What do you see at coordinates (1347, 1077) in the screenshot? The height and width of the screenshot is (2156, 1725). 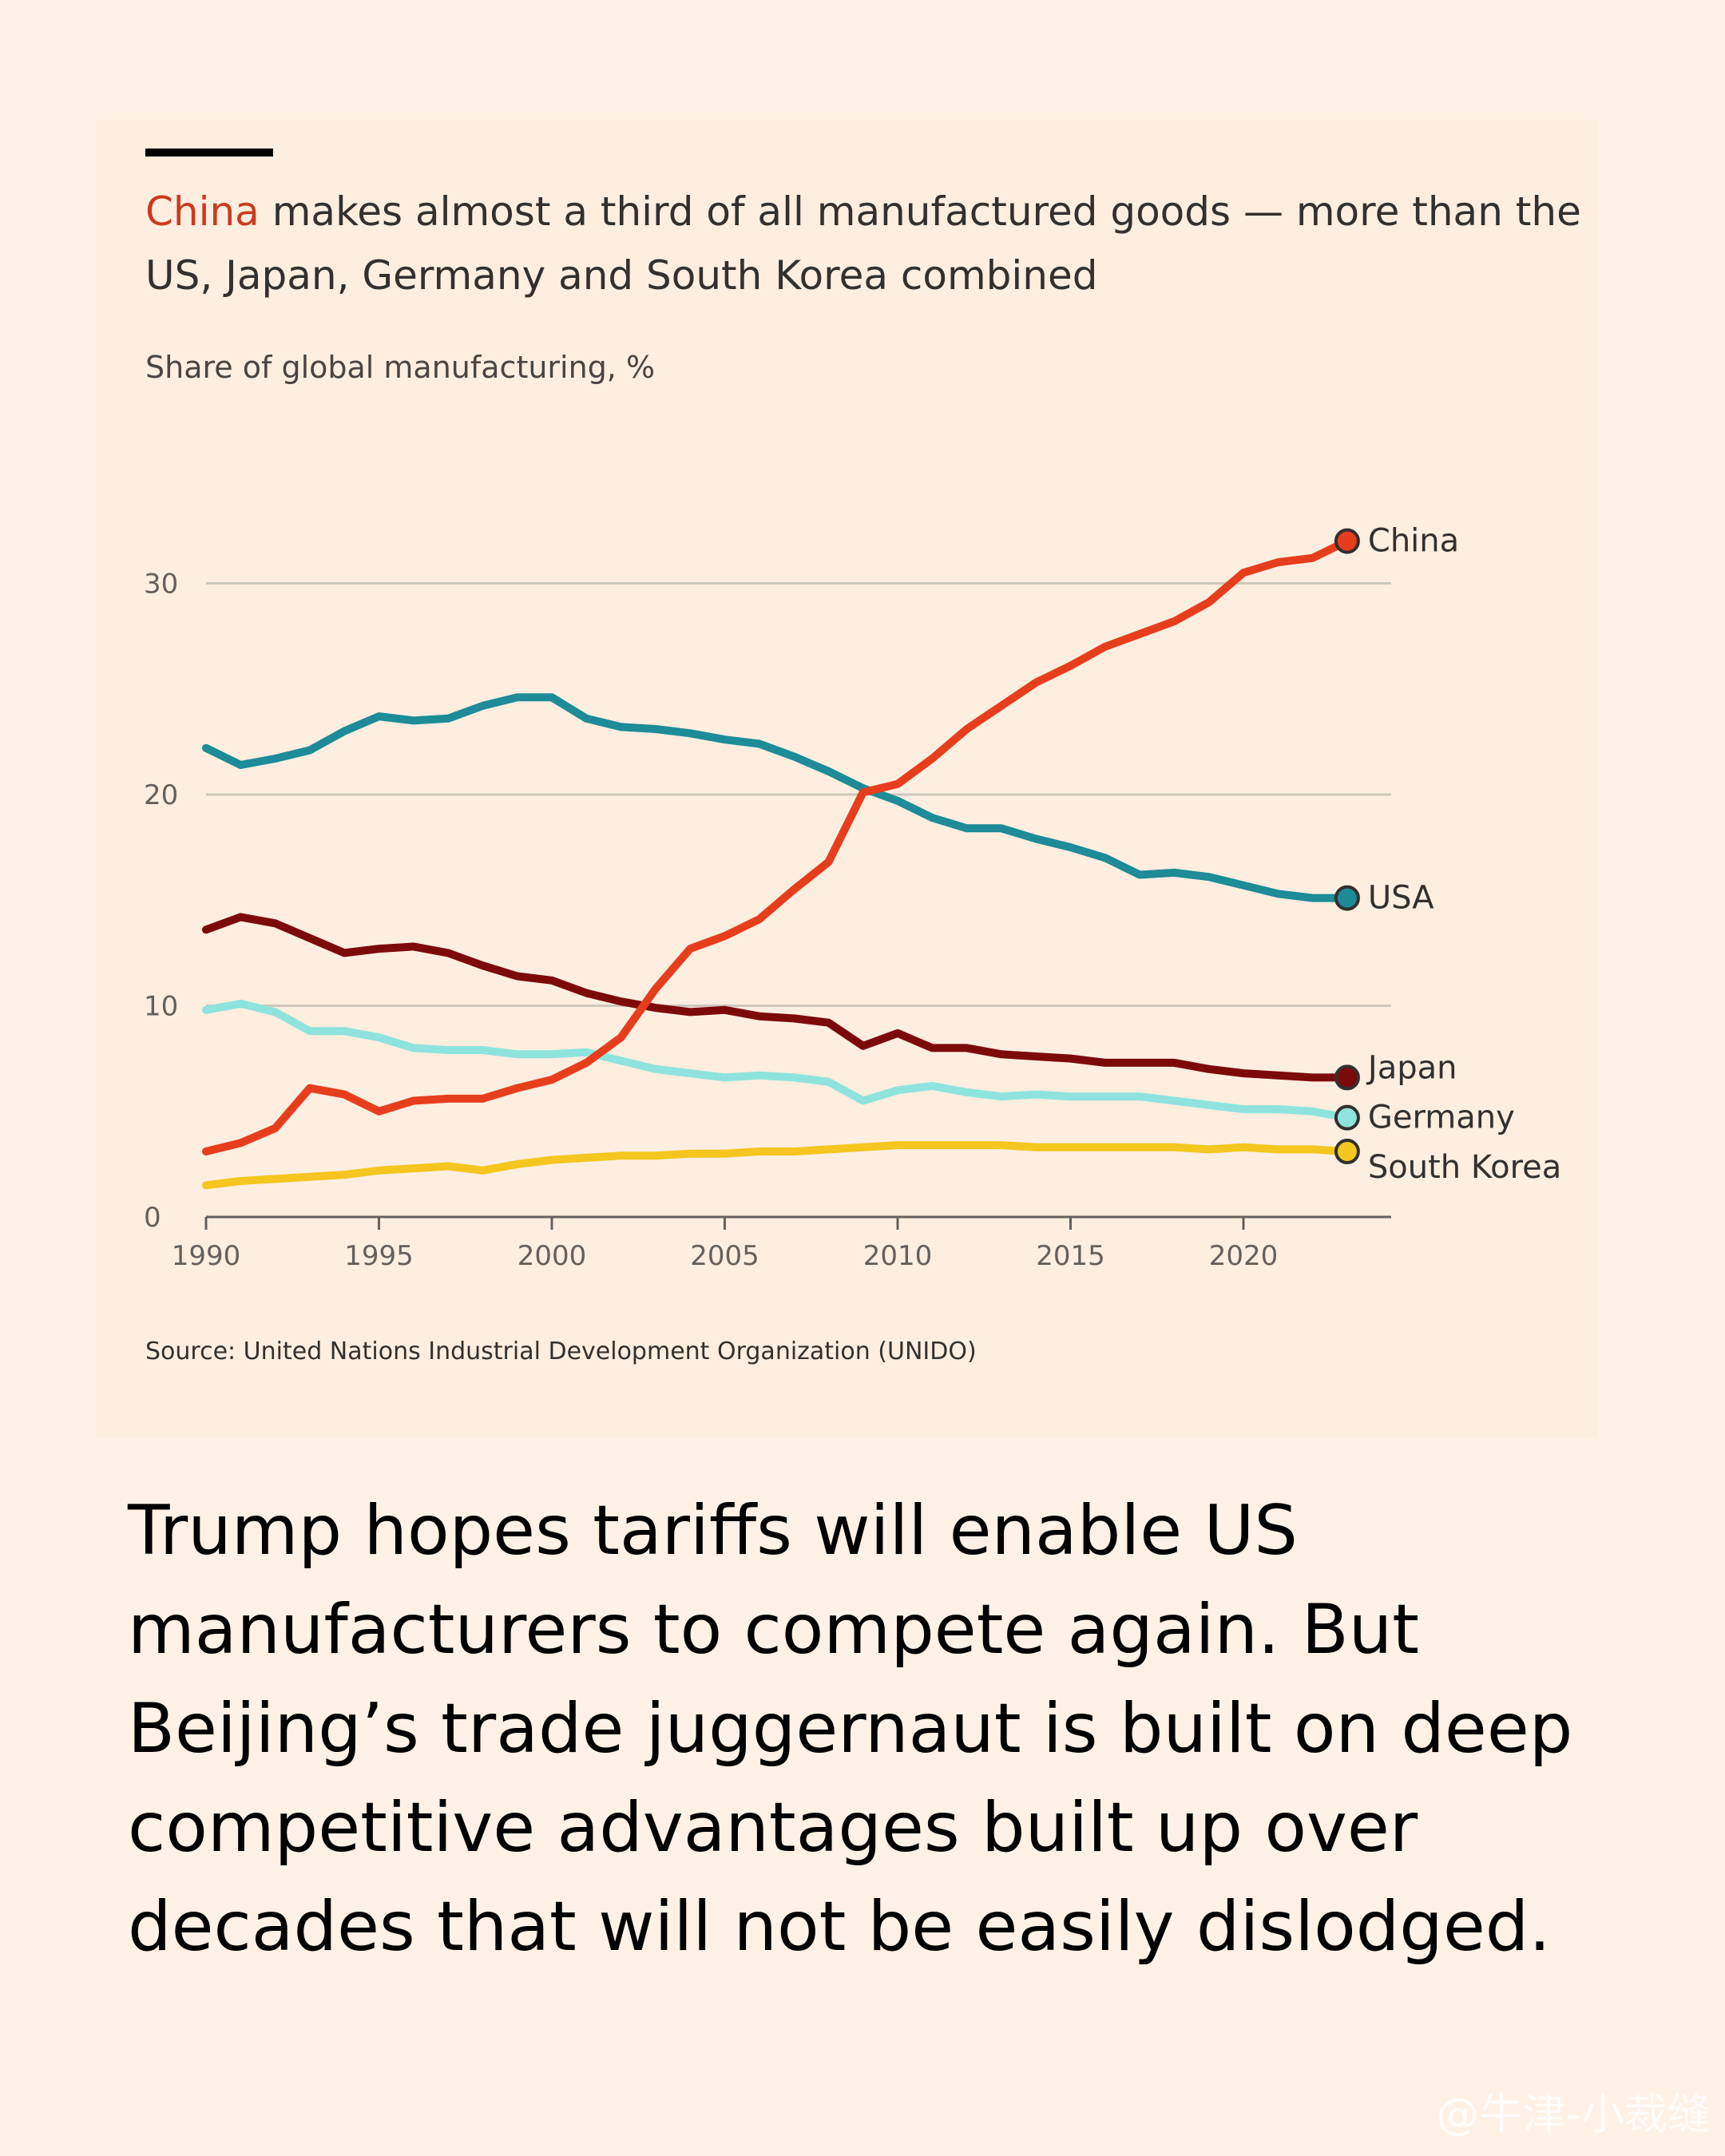 I see `end-marker-japan` at bounding box center [1347, 1077].